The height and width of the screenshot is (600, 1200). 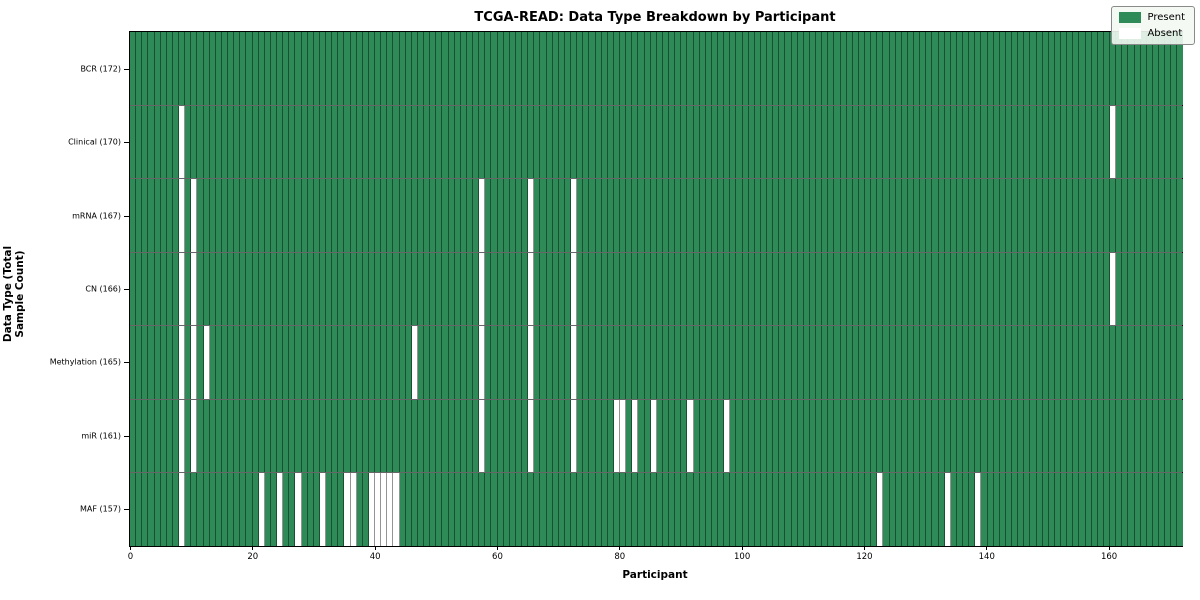 What do you see at coordinates (96, 216) in the screenshot?
I see `y-tick-label-mRNA: mRNA (167)` at bounding box center [96, 216].